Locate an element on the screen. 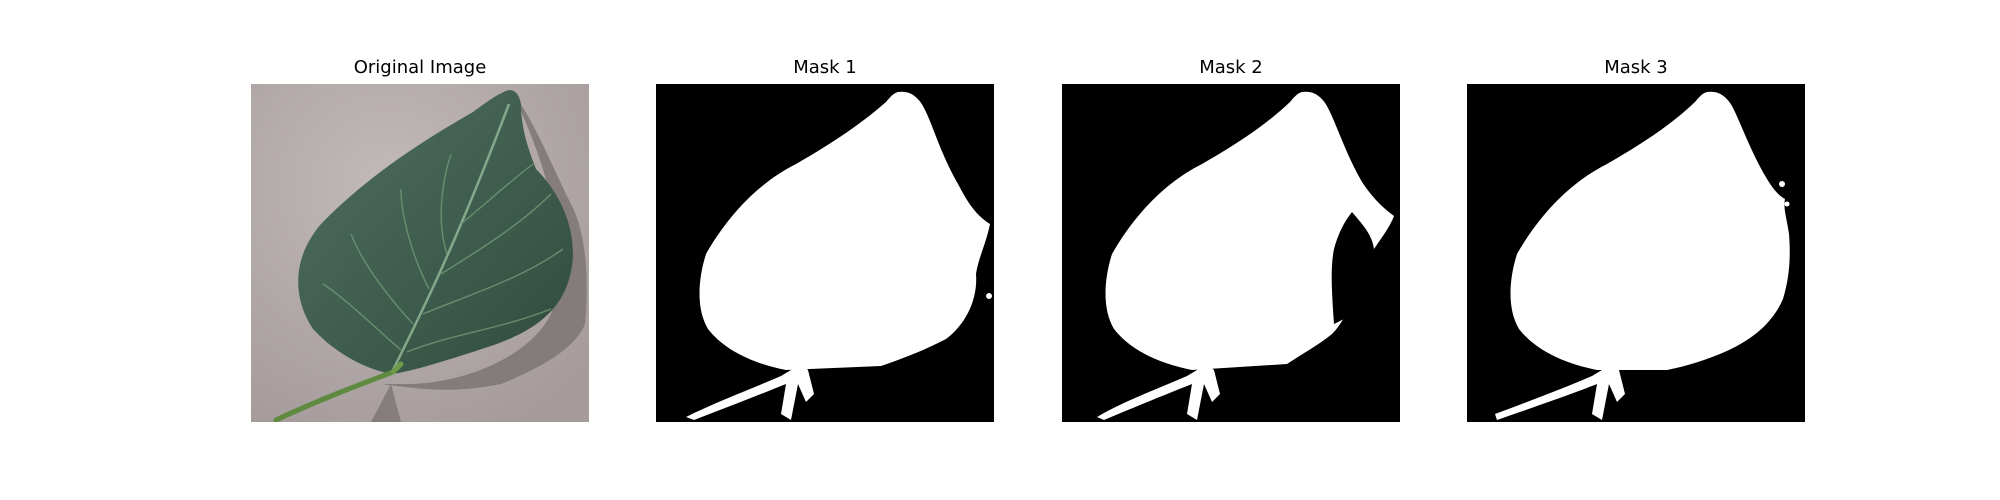  original-leaf-photo is located at coordinates (420, 253).